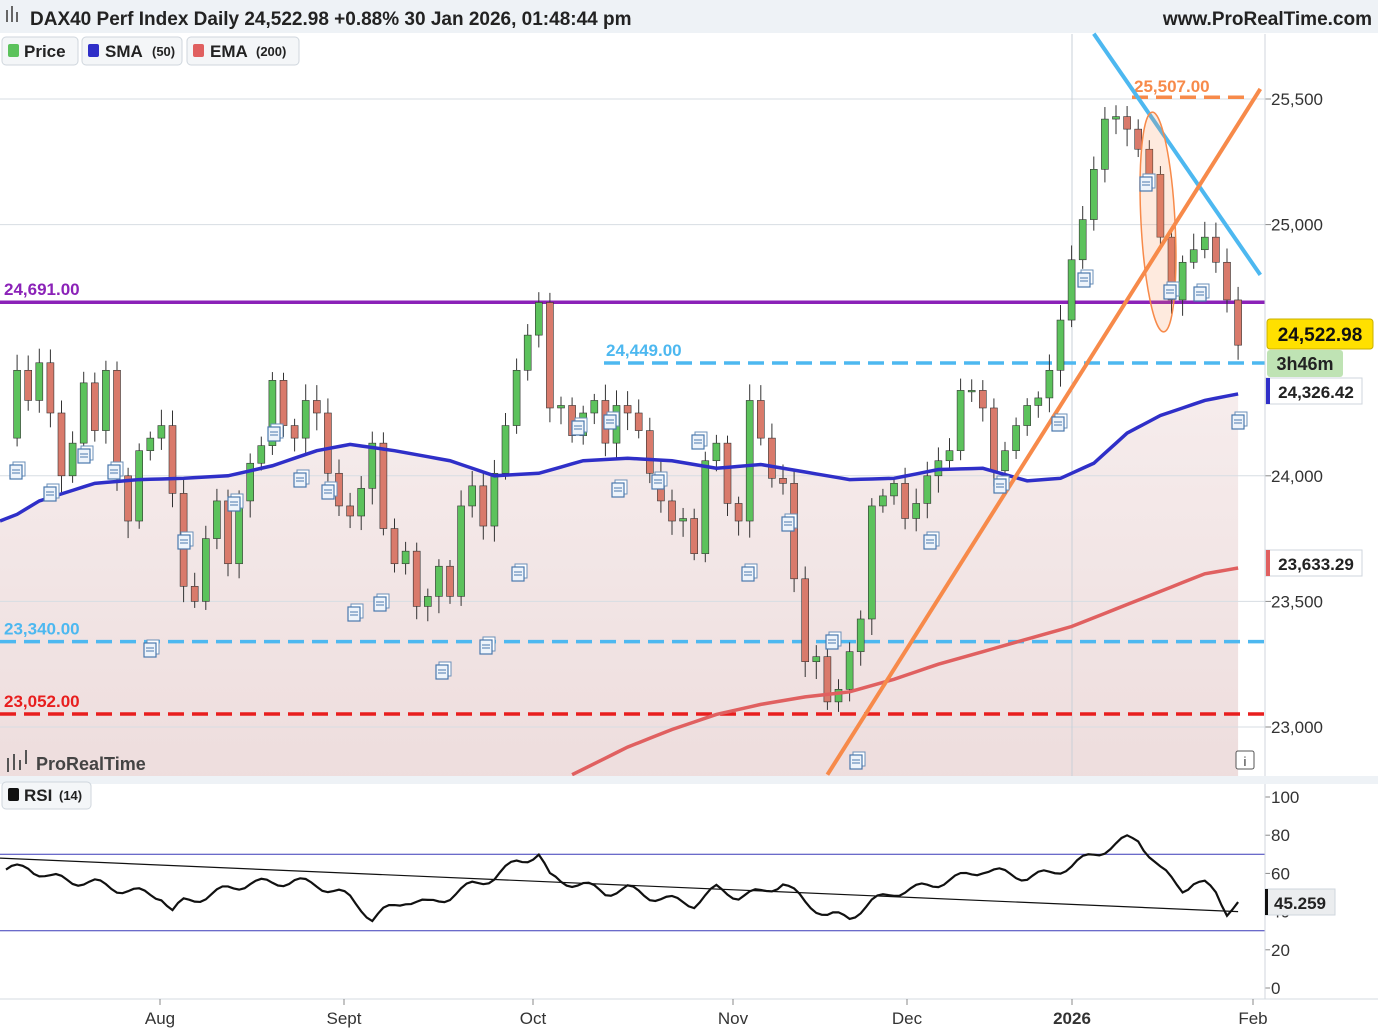 This screenshot has width=1378, height=1033. Describe the element at coordinates (91, 764) in the screenshot. I see `watermark-text: ProRealTime` at that location.